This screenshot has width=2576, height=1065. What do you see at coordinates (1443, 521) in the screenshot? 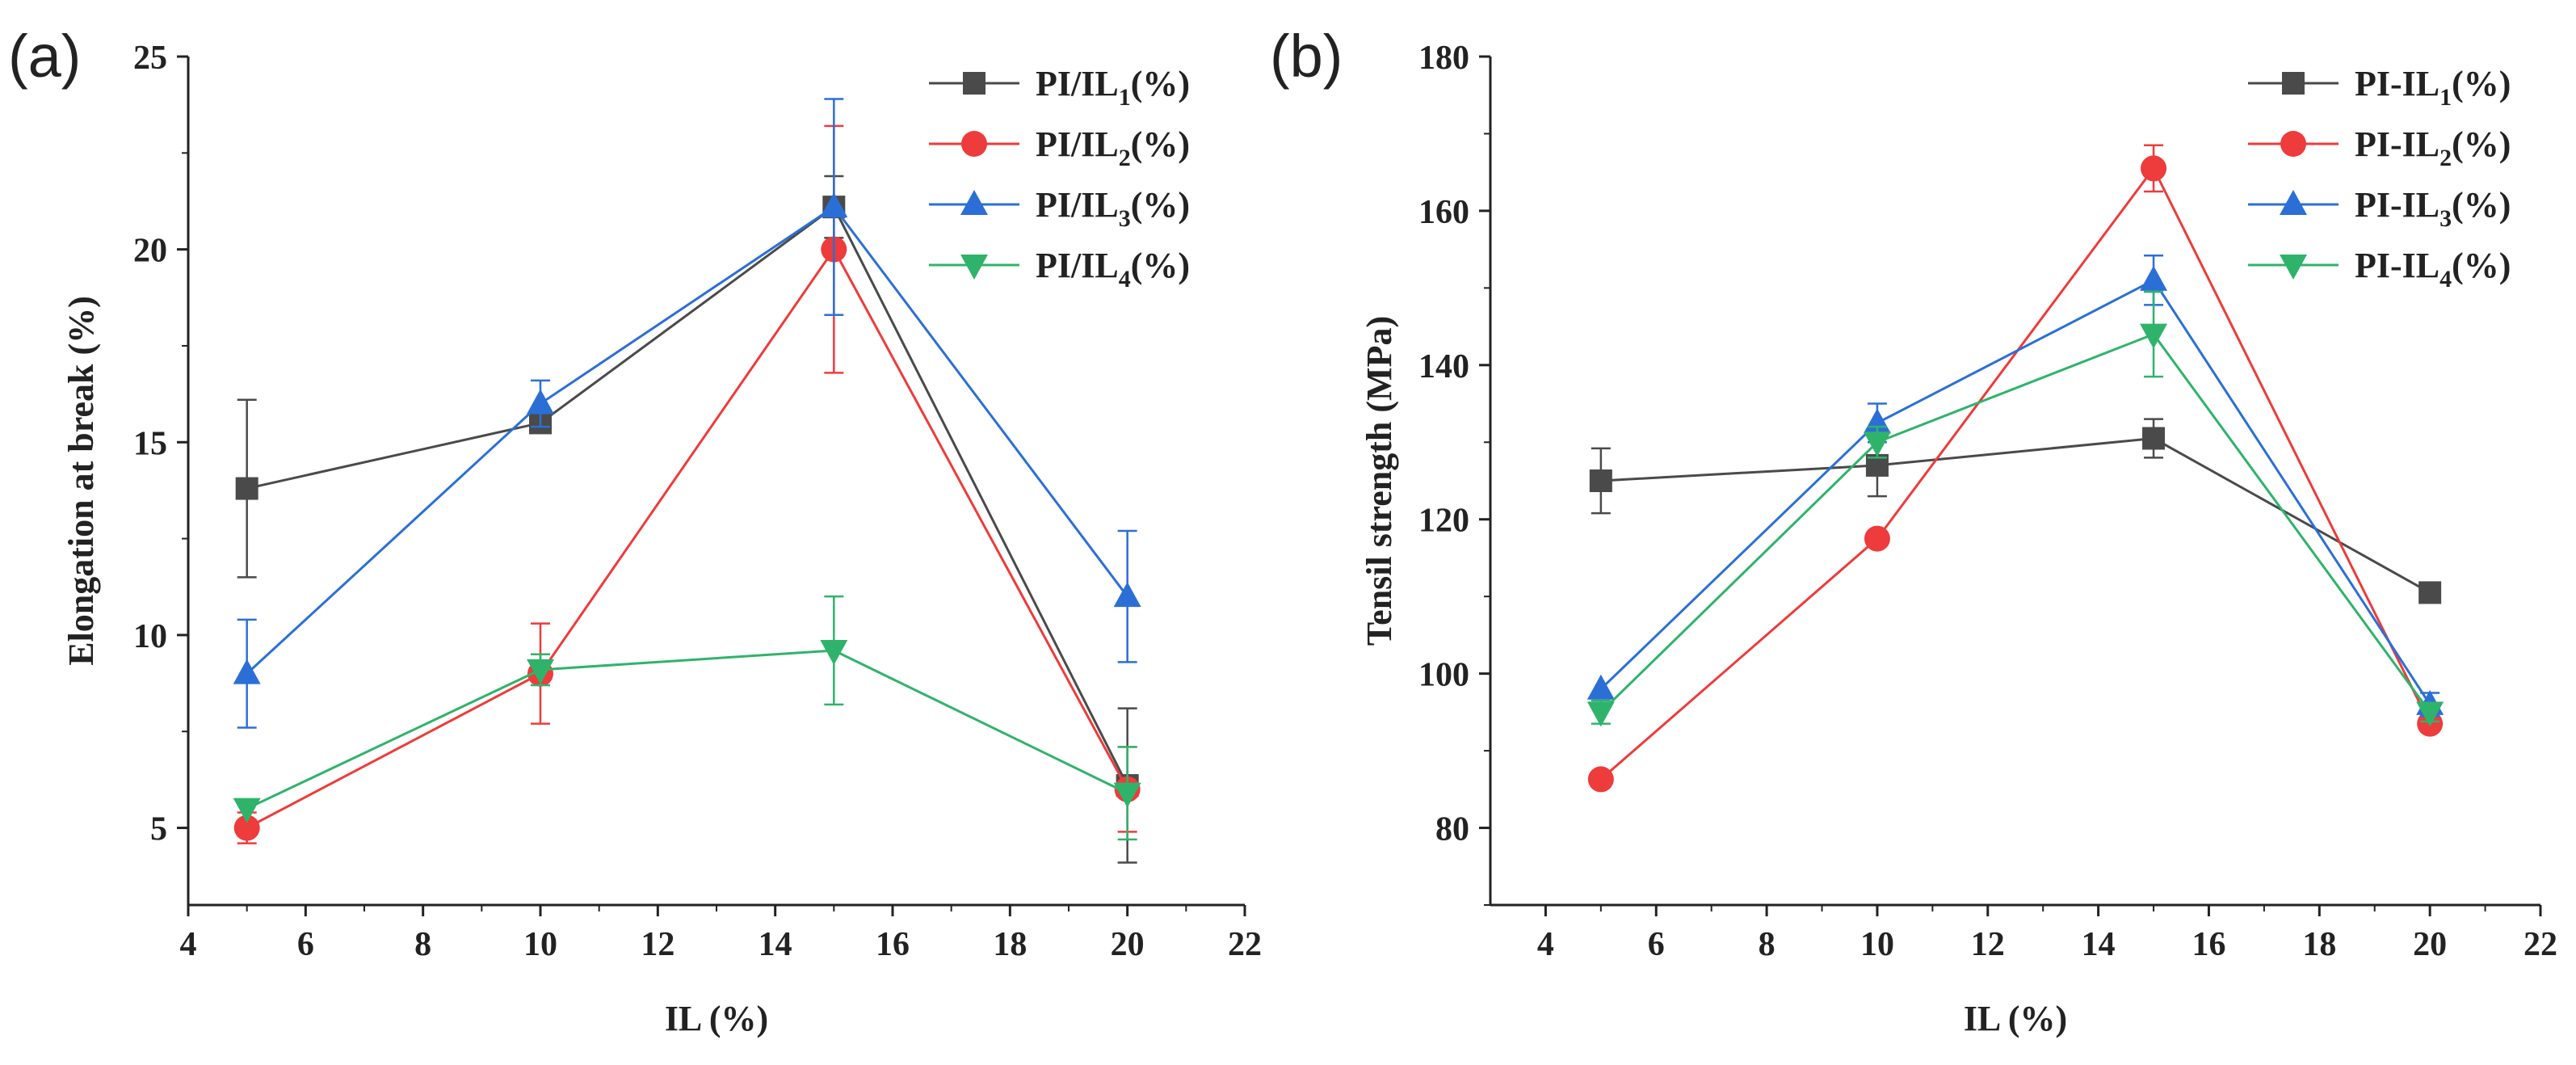
I see `y-tick-label: 120` at bounding box center [1443, 521].